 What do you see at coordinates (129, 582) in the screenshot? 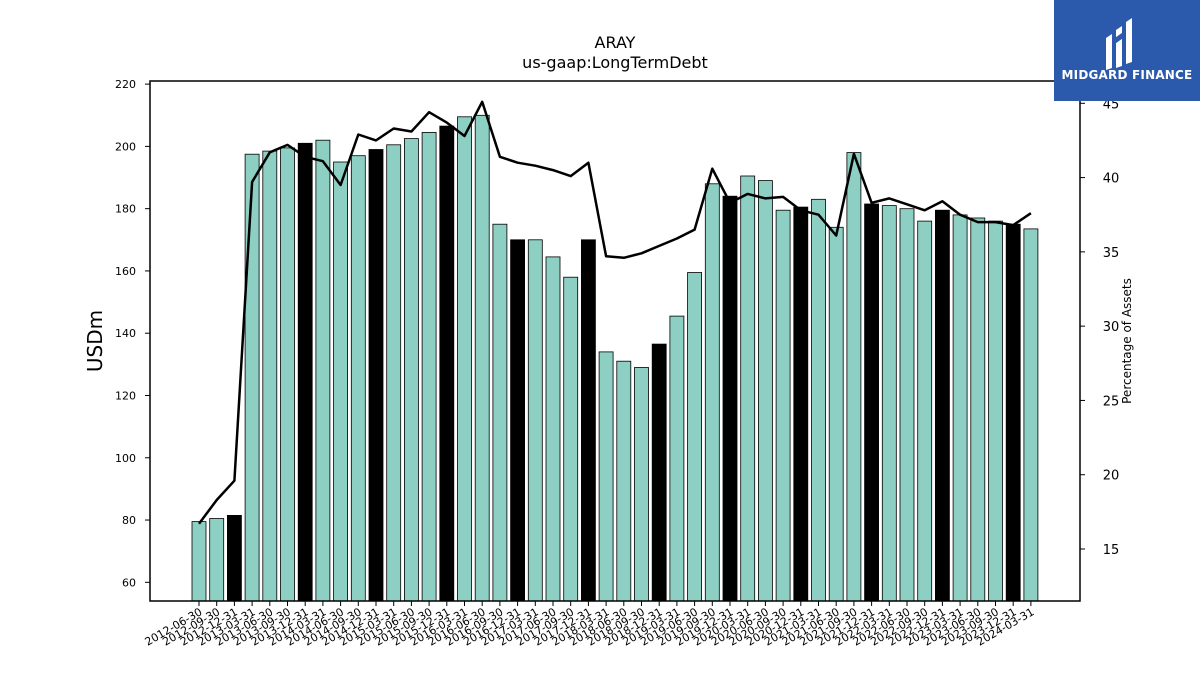
I see `y-tick-label: 60` at bounding box center [129, 582].